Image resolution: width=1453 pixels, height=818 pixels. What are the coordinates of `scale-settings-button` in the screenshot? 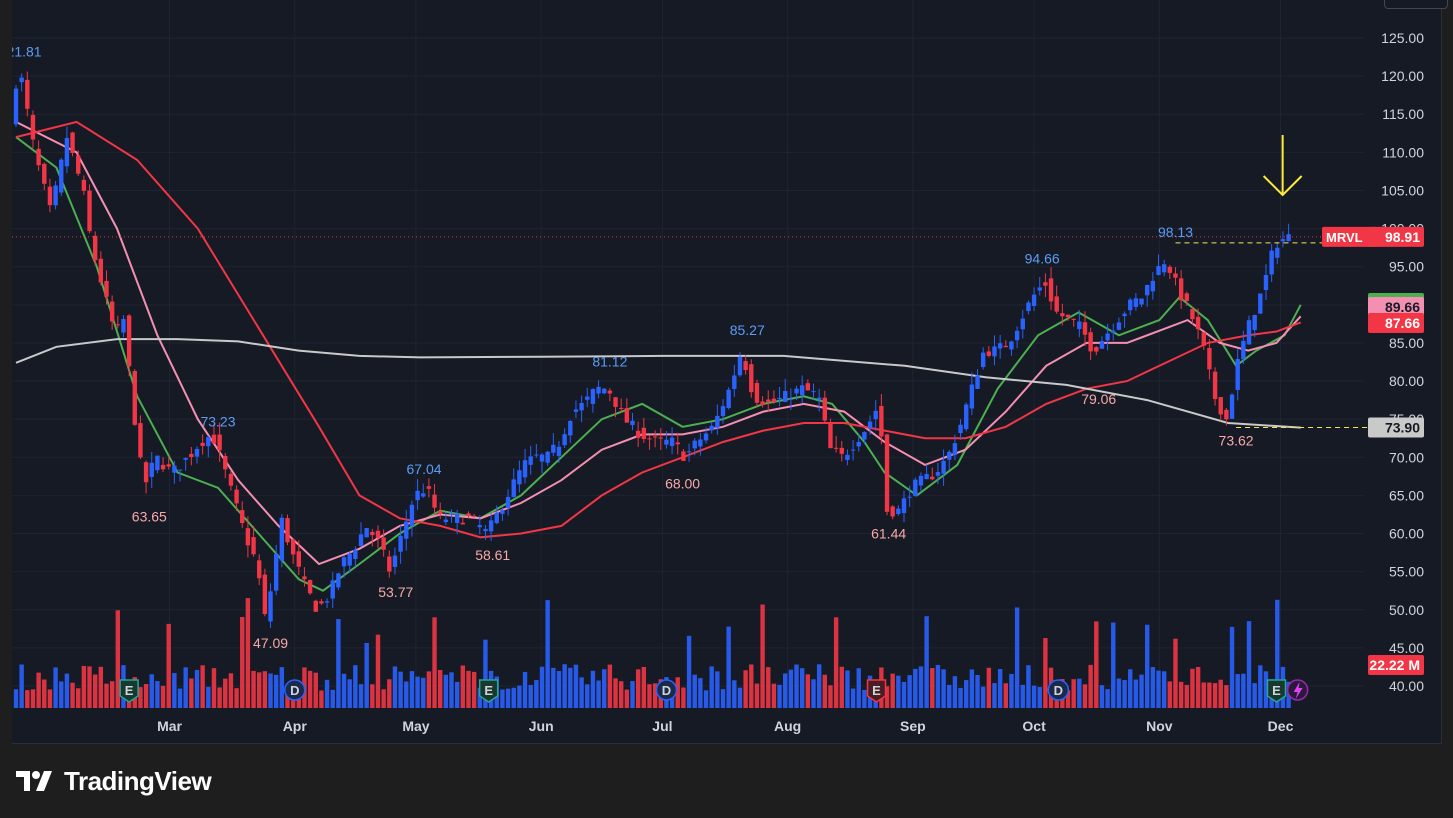 It's located at (1416, 4).